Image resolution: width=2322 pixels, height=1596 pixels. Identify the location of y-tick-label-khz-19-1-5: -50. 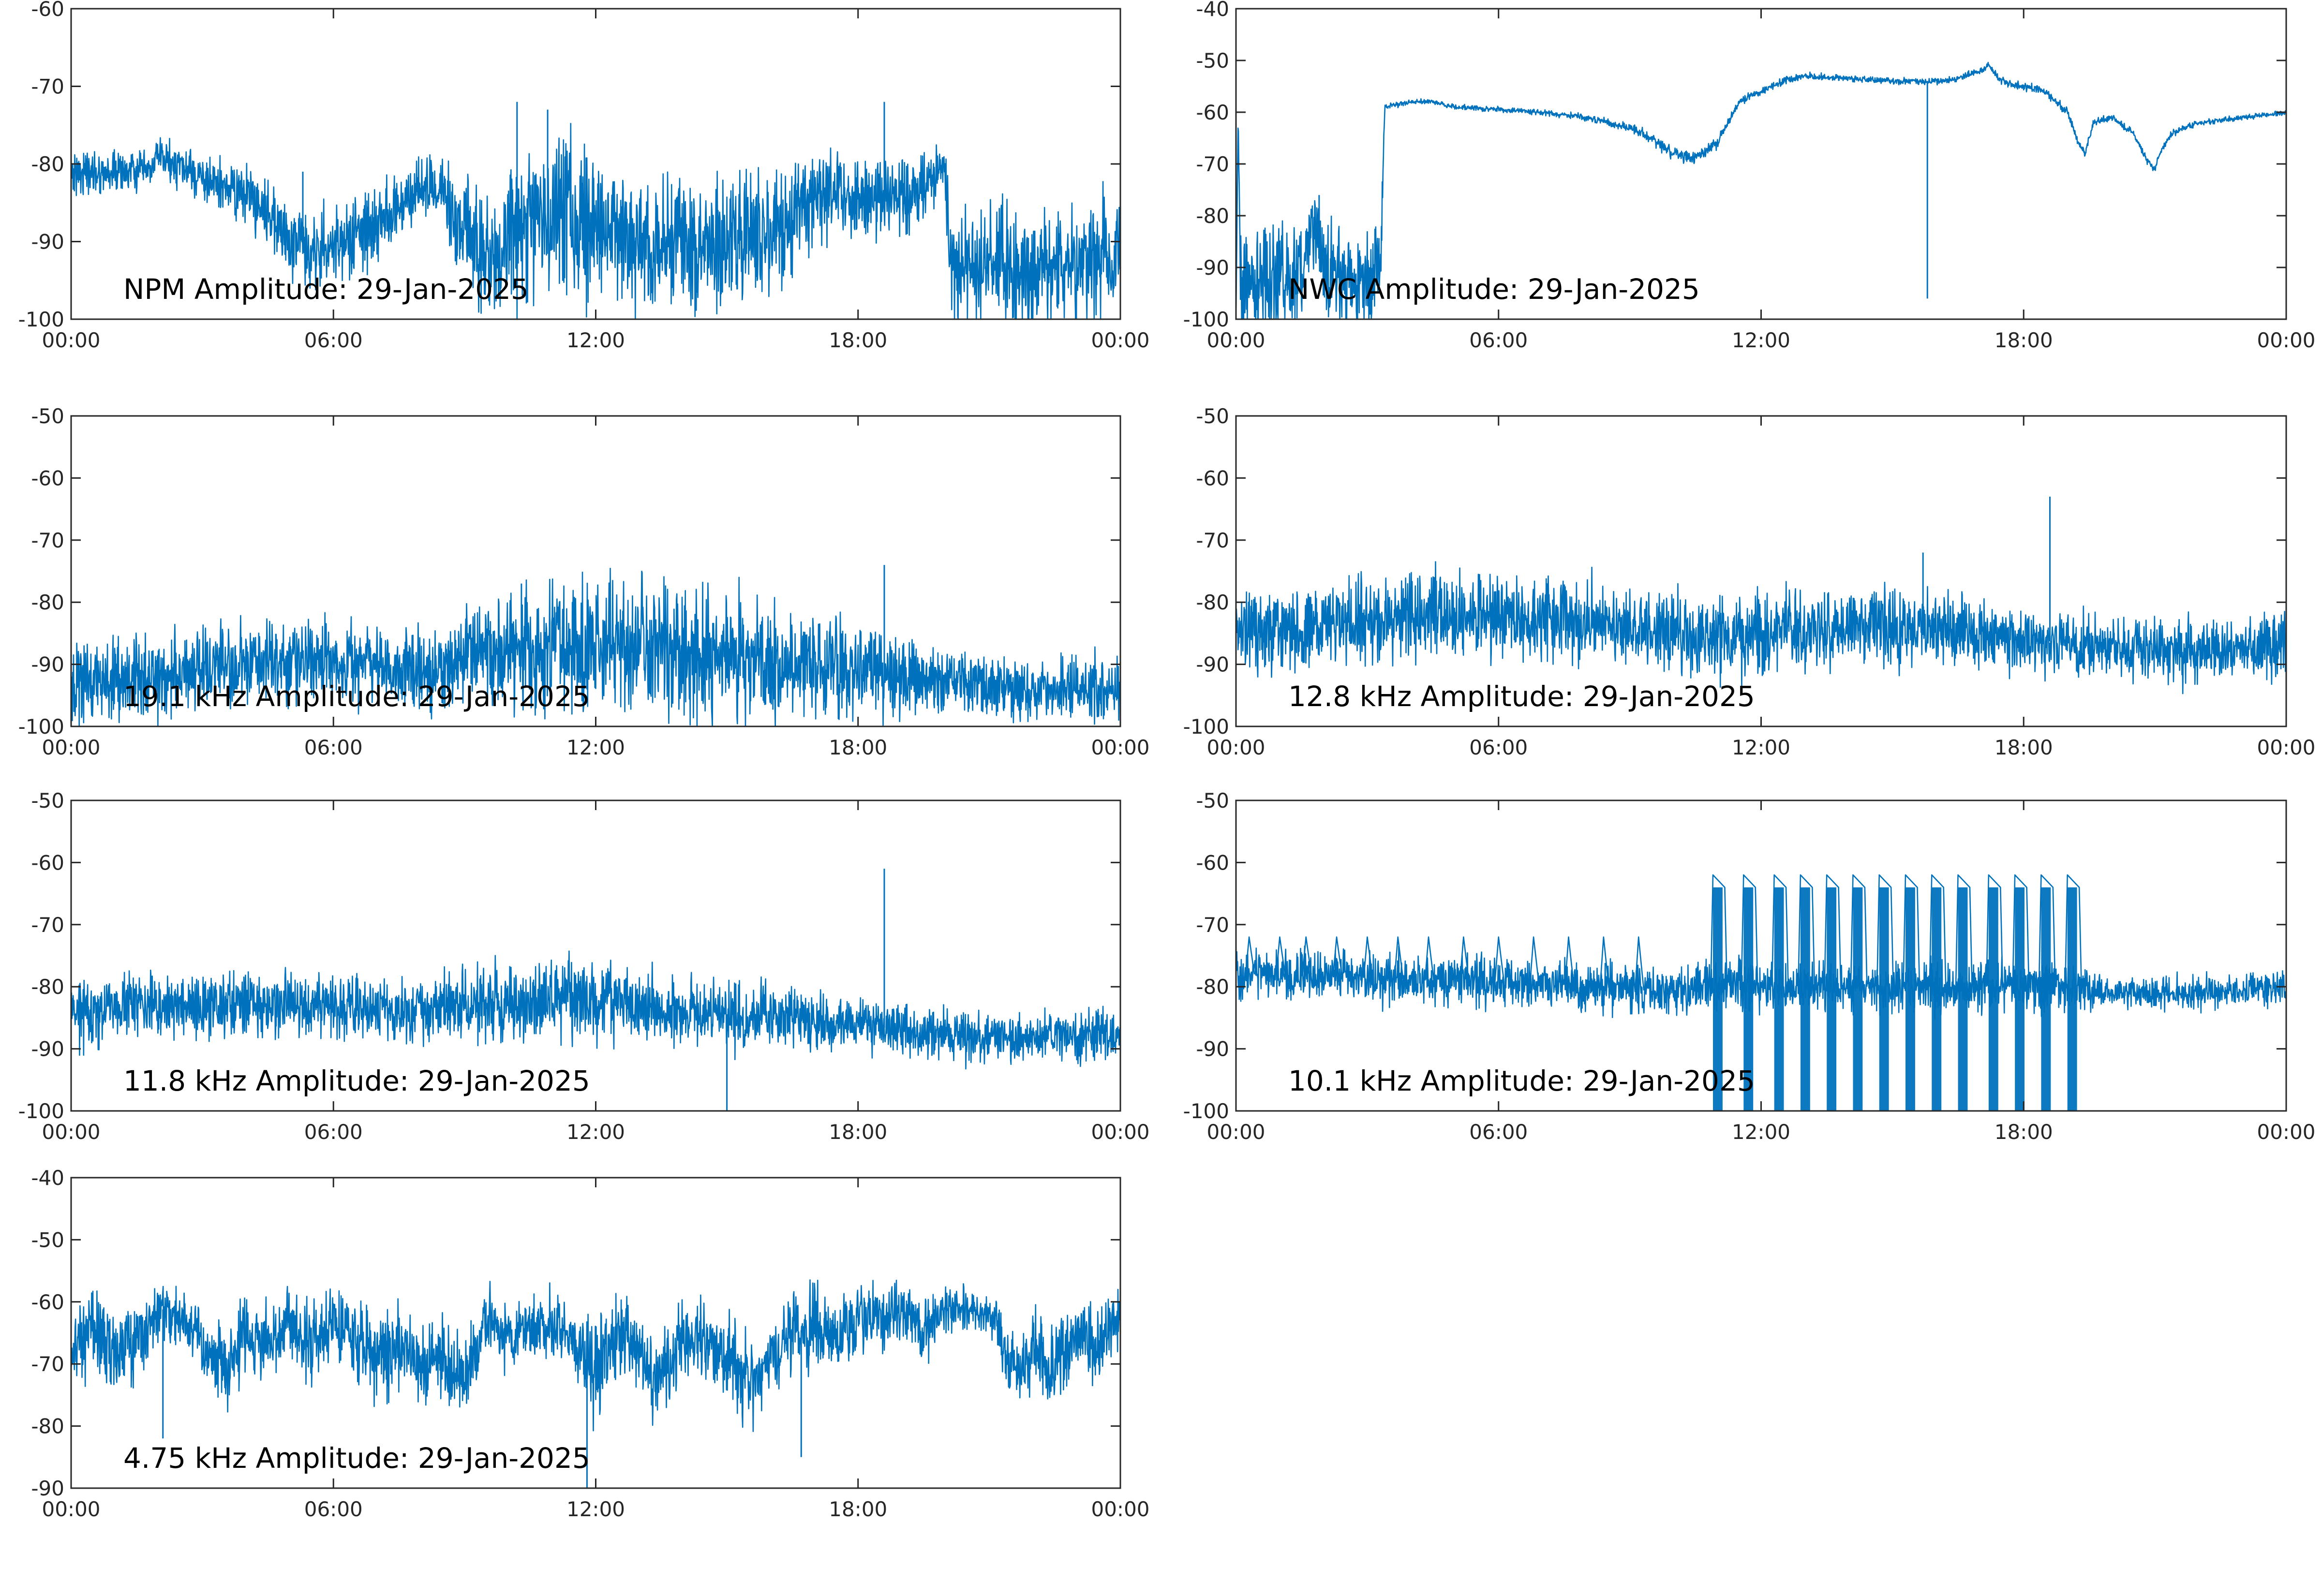
(47, 416).